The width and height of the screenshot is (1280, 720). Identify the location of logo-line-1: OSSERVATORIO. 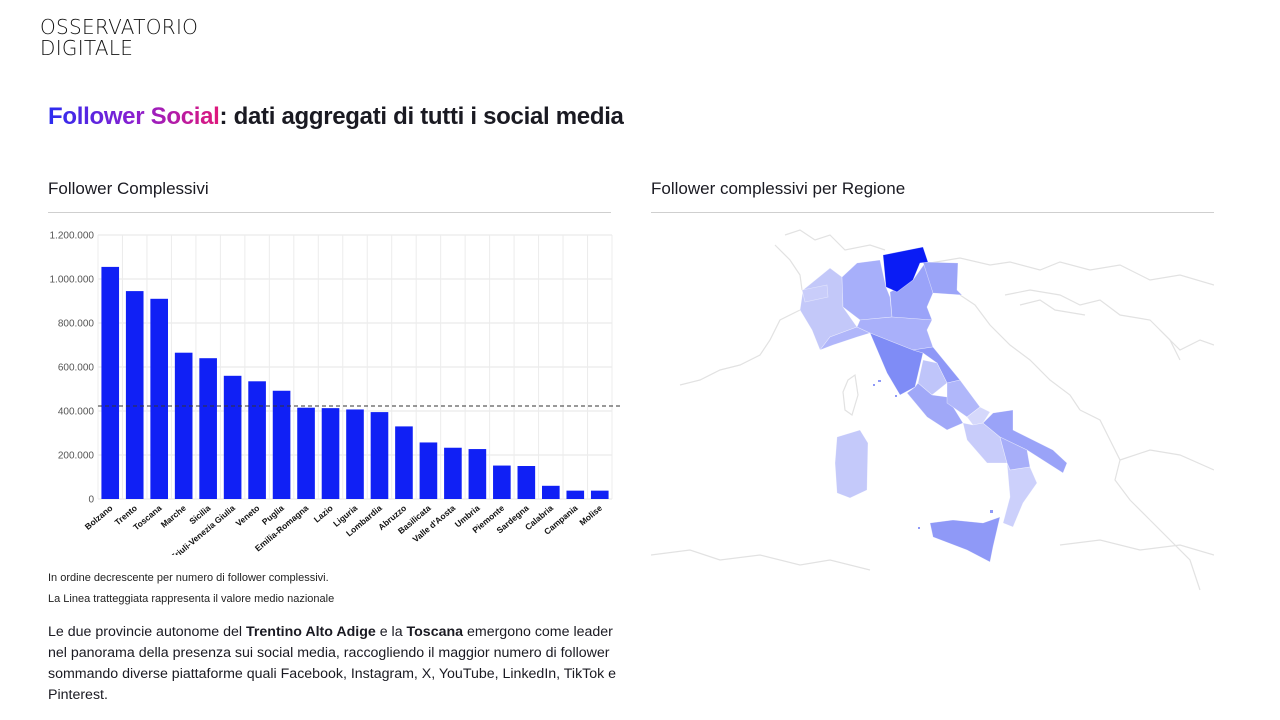
(119, 27).